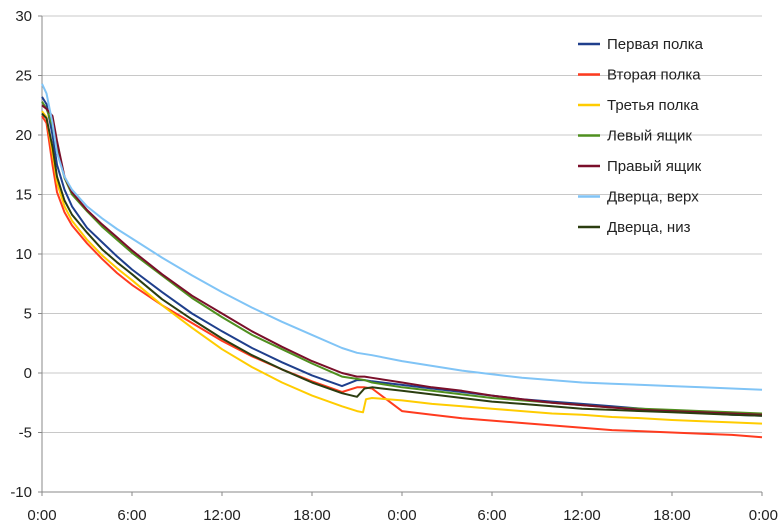 This screenshot has height=532, width=780. I want to click on legend-label: Дверца, верх, so click(653, 197).